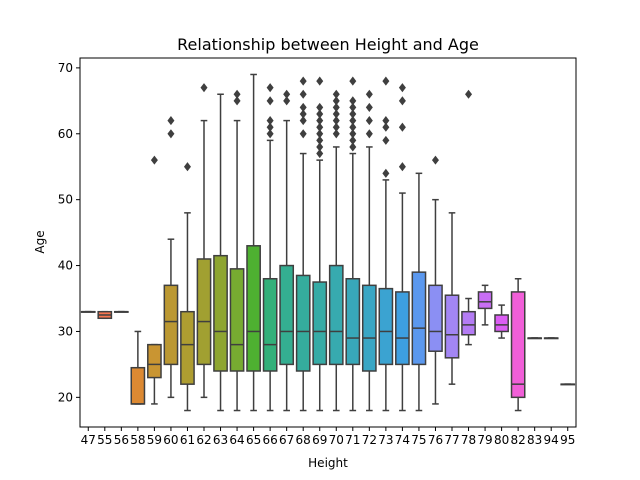 This screenshot has height=480, width=640. Describe the element at coordinates (567, 440) in the screenshot. I see `x-tick-label: 95` at that location.